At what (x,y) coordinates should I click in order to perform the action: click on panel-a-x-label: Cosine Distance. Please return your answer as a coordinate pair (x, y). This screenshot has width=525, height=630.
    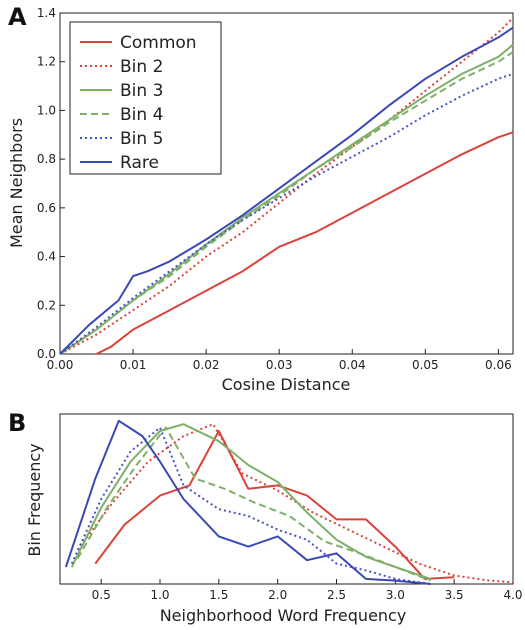
    Looking at the image, I should click on (286, 384).